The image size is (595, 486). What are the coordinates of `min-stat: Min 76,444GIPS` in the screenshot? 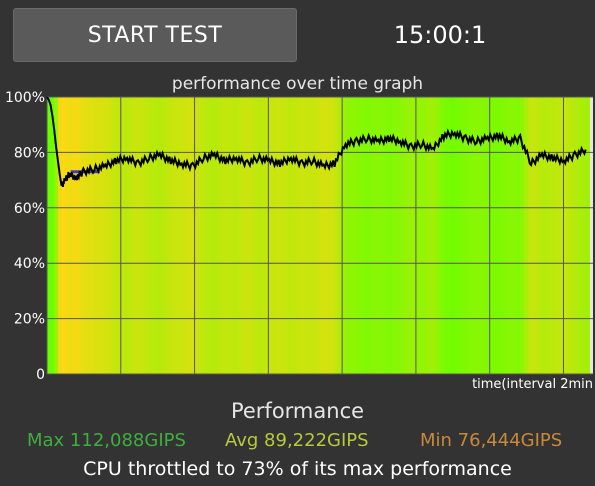 It's located at (491, 440).